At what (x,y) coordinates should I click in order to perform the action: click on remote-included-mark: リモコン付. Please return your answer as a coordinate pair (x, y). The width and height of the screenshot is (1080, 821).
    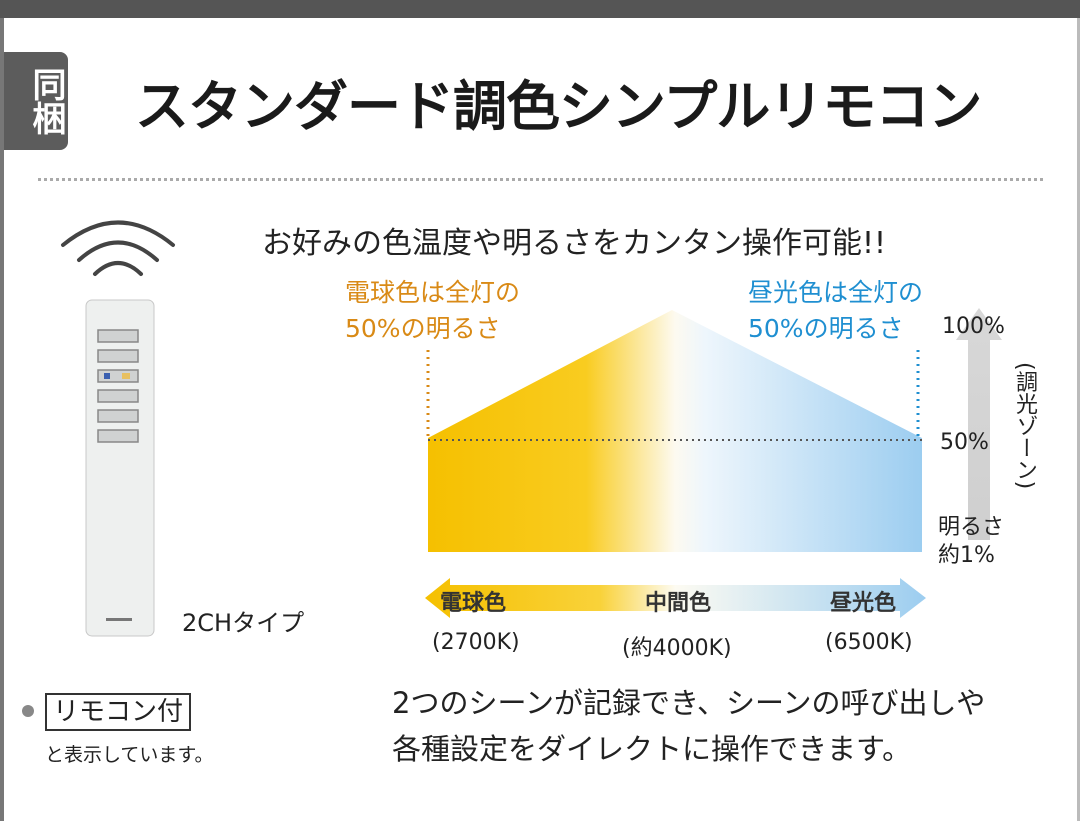
    Looking at the image, I should click on (118, 712).